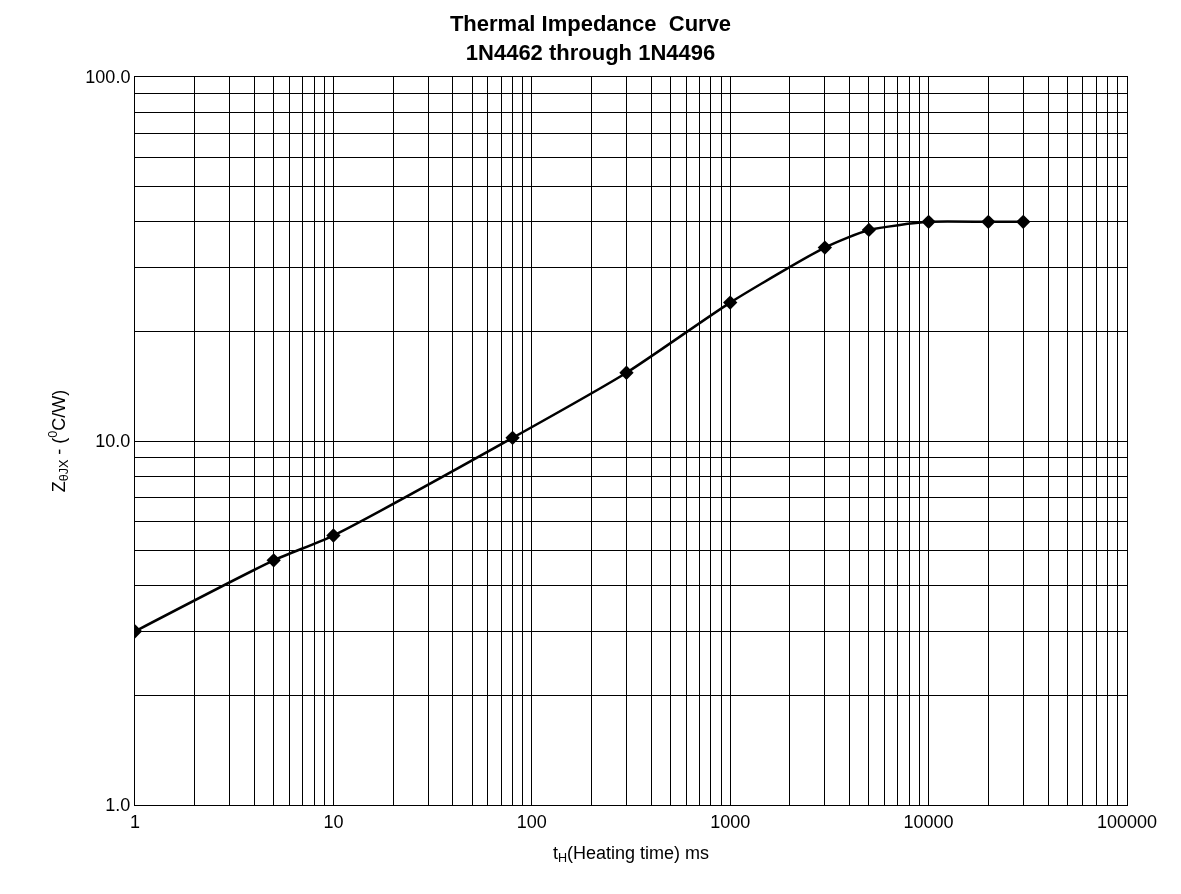 The image size is (1181, 894). I want to click on x-tick-label: 1, so click(135, 821).